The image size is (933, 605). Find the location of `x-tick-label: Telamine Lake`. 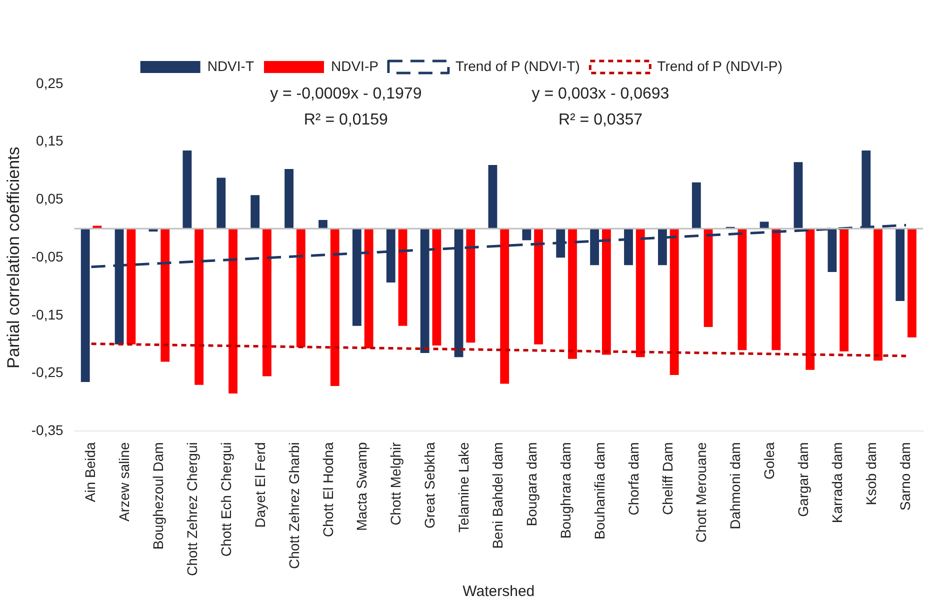

x-tick-label: Telamine Lake is located at coordinates (464, 487).